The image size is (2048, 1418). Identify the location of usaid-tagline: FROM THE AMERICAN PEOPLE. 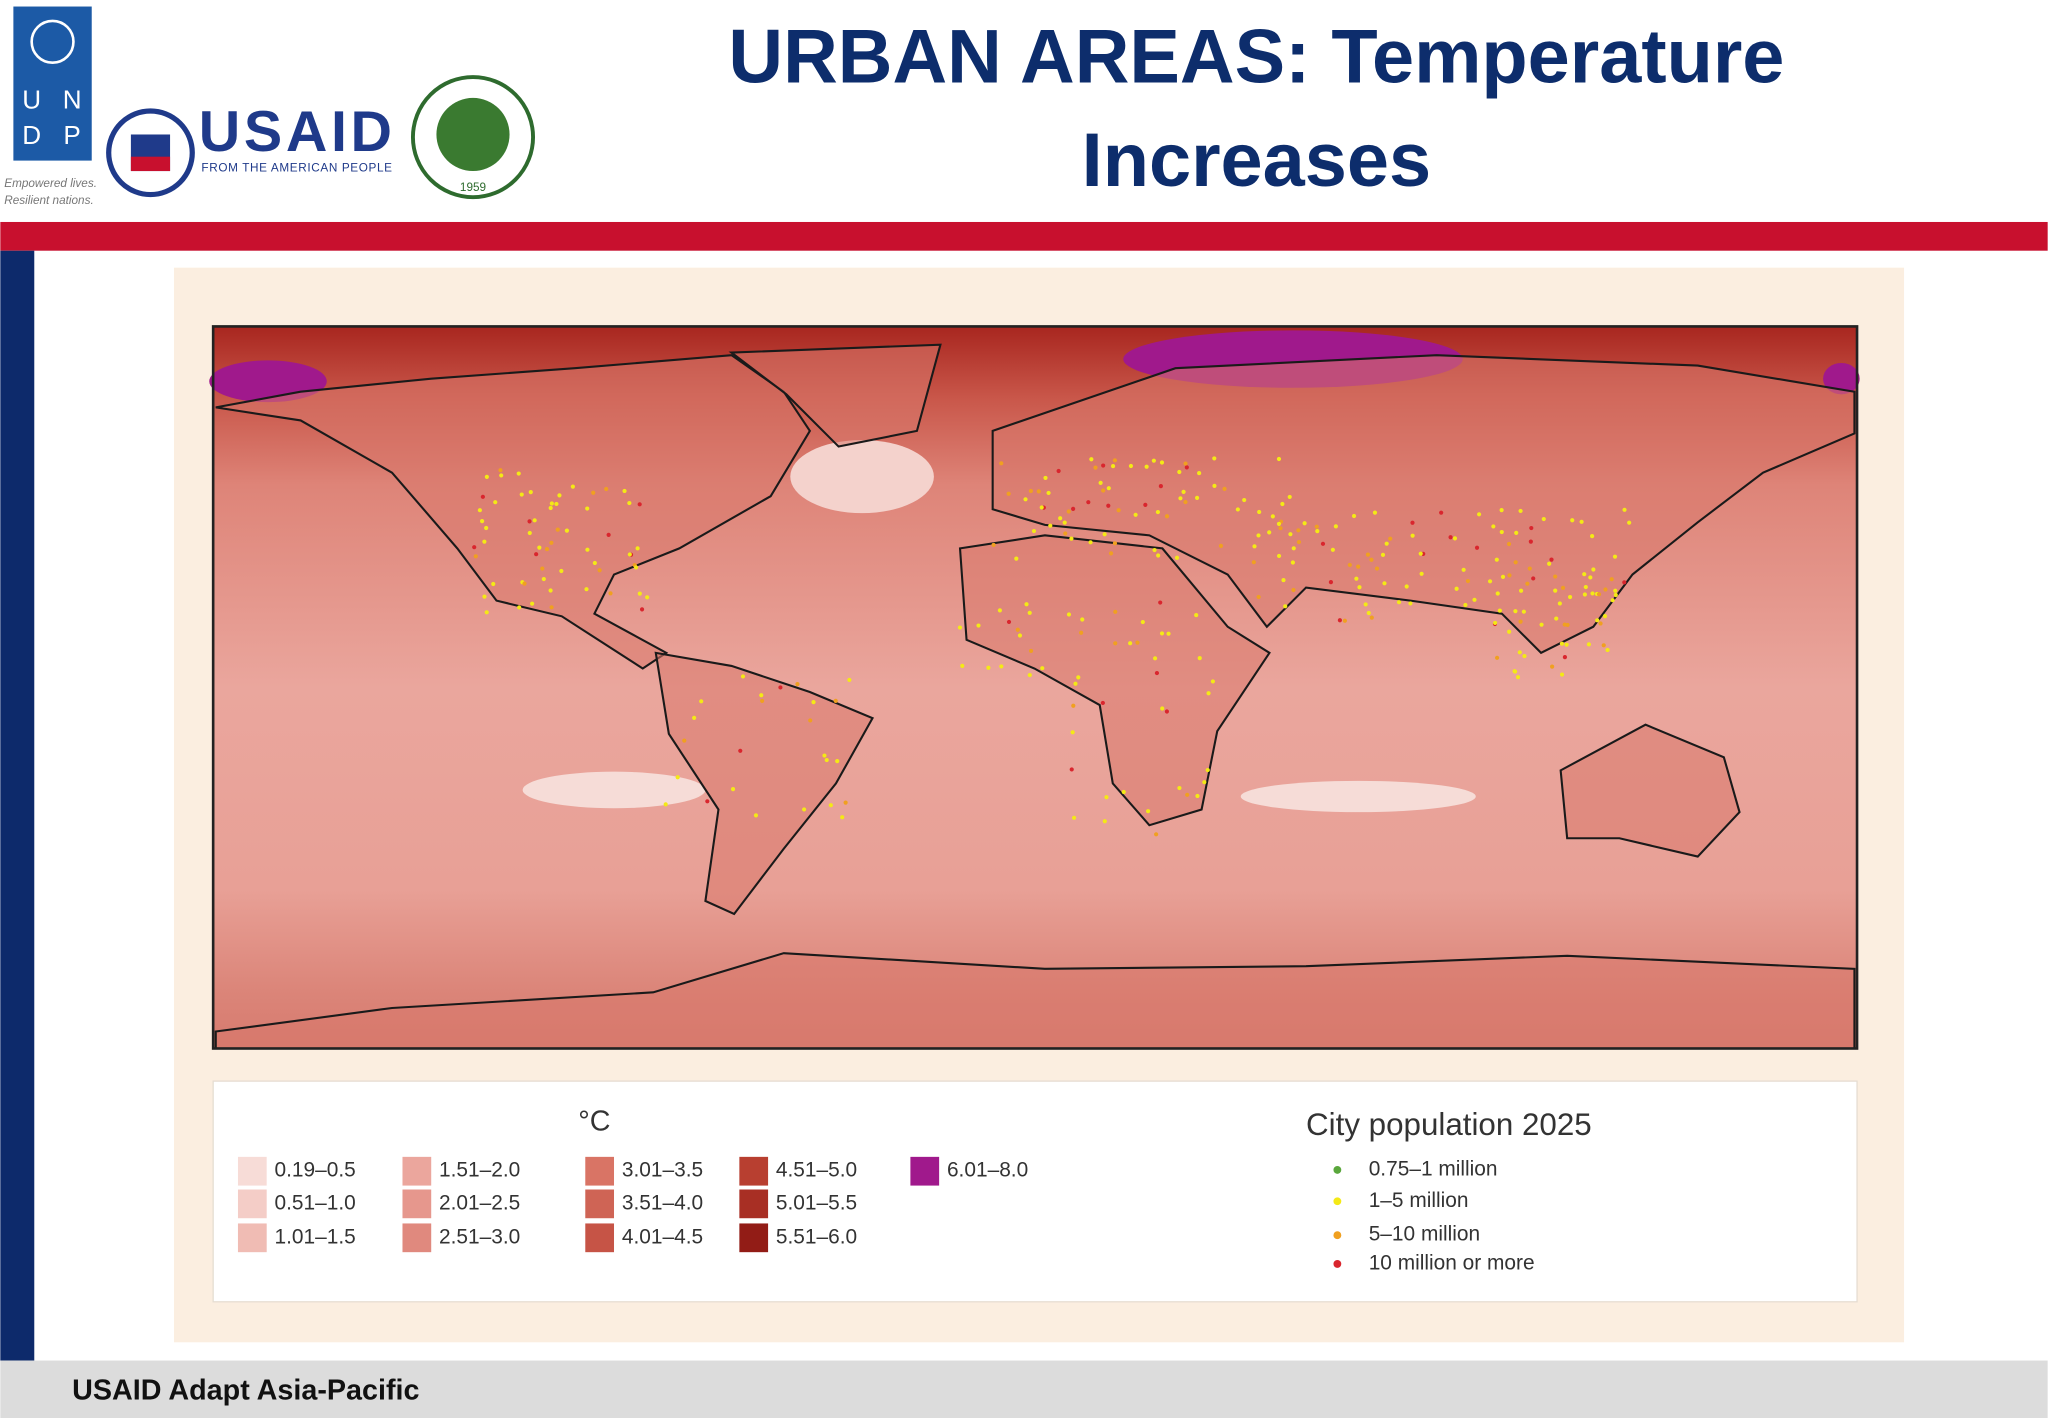
(296, 168).